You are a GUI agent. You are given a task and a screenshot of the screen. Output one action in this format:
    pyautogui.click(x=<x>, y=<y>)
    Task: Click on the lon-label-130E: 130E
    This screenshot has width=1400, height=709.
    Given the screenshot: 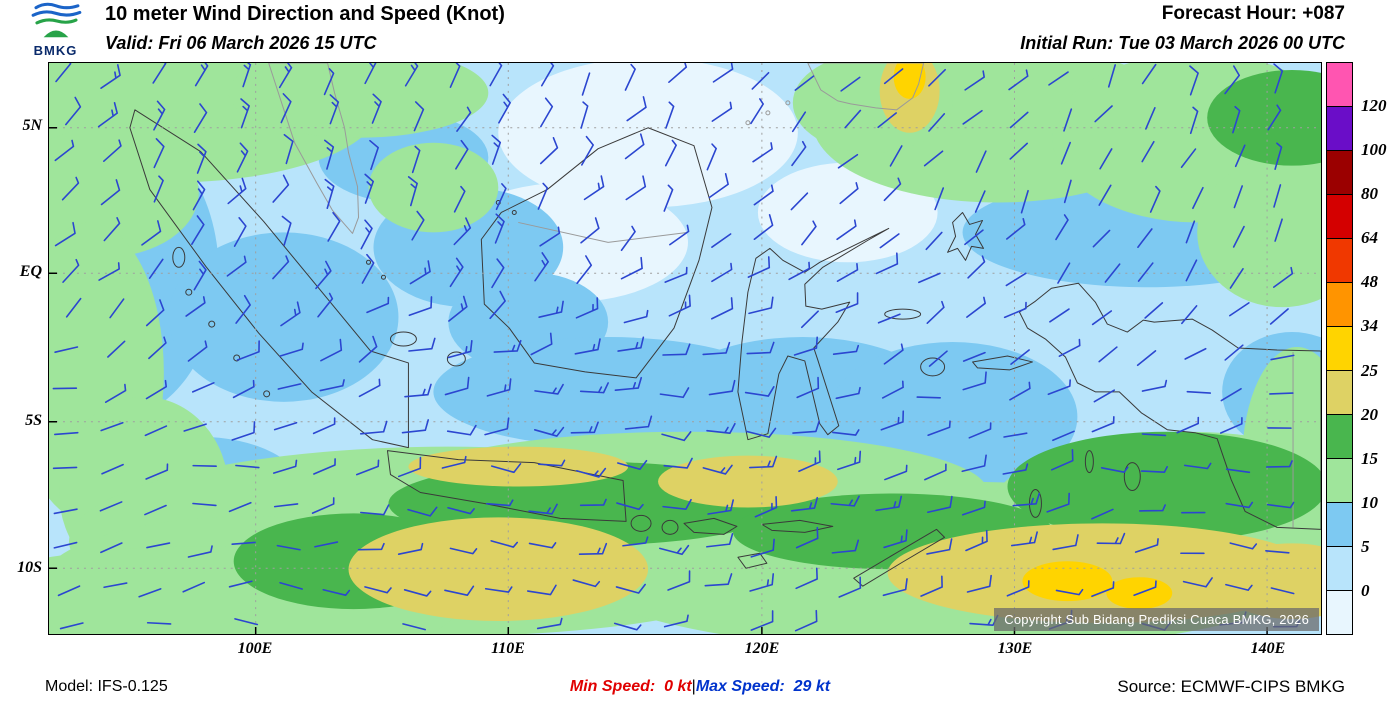 What is the action you would take?
    pyautogui.click(x=1015, y=648)
    